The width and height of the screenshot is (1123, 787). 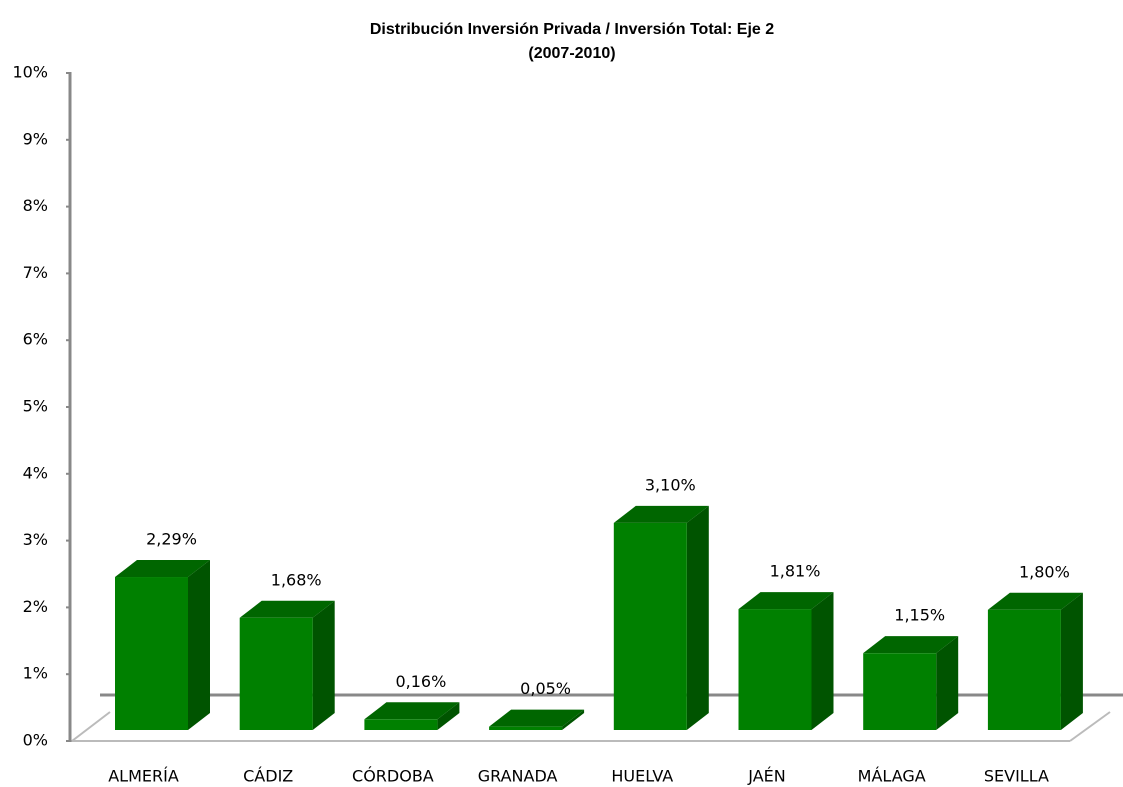 I want to click on data-label: 3,10%, so click(x=670, y=484).